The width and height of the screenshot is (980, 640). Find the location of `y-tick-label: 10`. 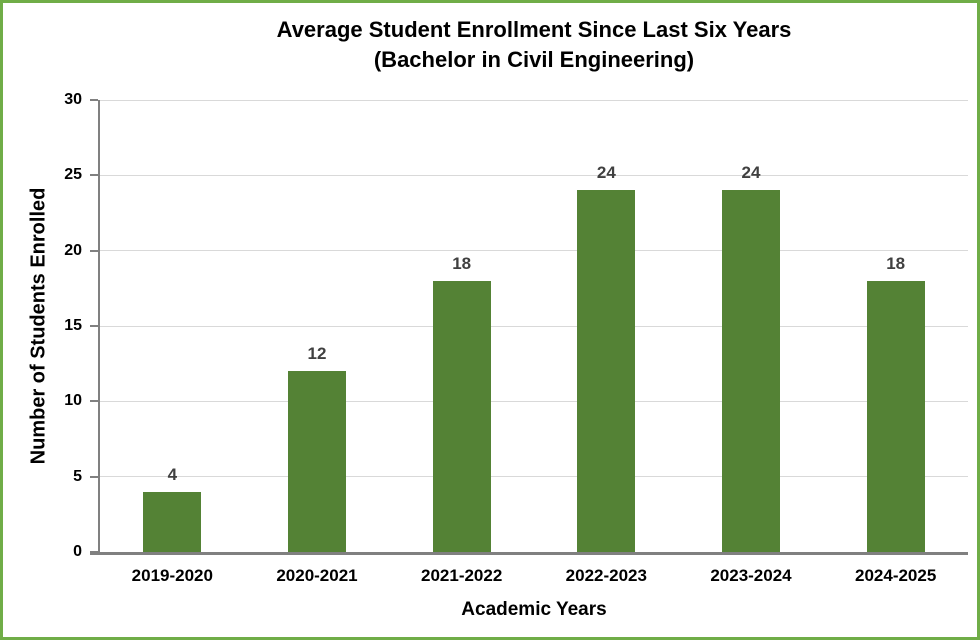

y-tick-label: 10 is located at coordinates (73, 401).